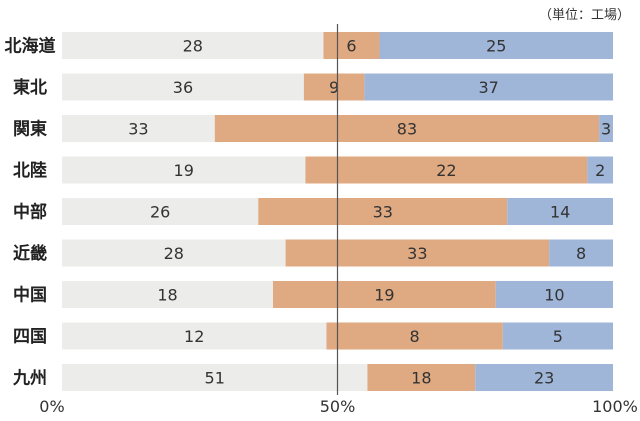 The image size is (640, 421). Describe the element at coordinates (30, 46) in the screenshot. I see `category-label: 北海道` at that location.